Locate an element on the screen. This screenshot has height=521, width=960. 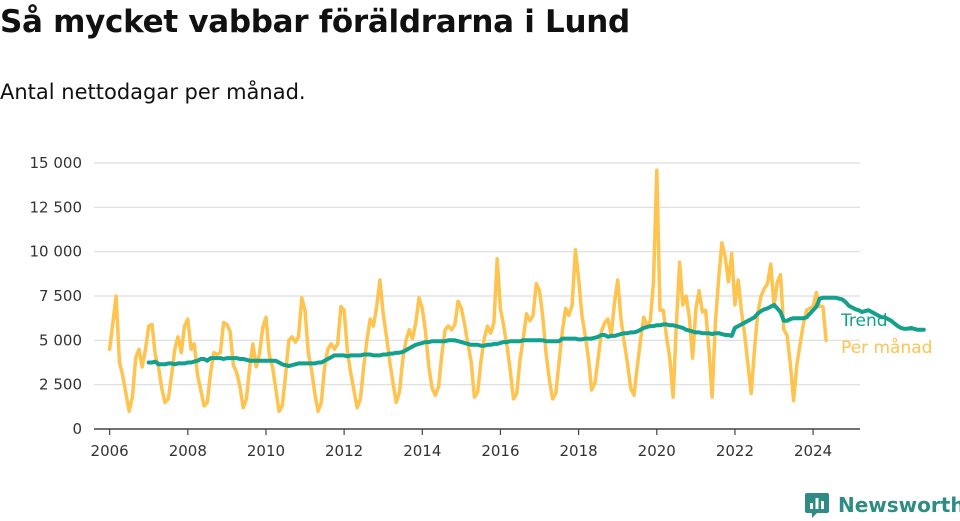
y-tick-label: 10 000 is located at coordinates (56, 252).